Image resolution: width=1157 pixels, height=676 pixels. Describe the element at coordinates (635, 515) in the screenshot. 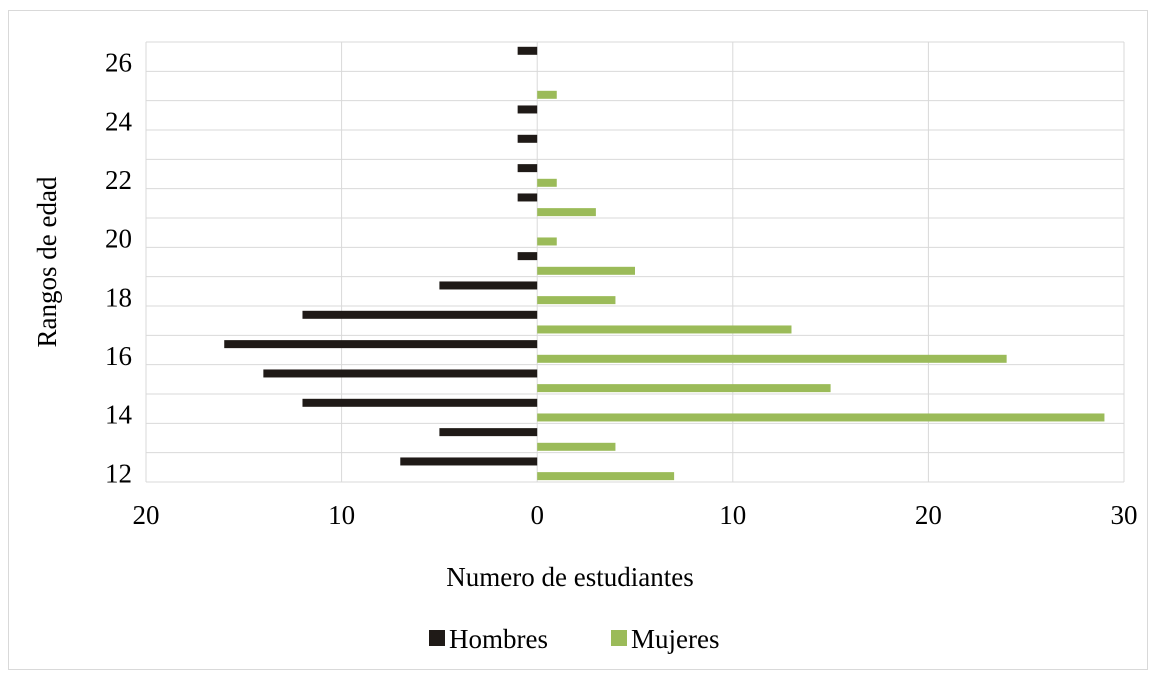

I see `x-tick-labels: 20 10 0 10 20 30` at that location.